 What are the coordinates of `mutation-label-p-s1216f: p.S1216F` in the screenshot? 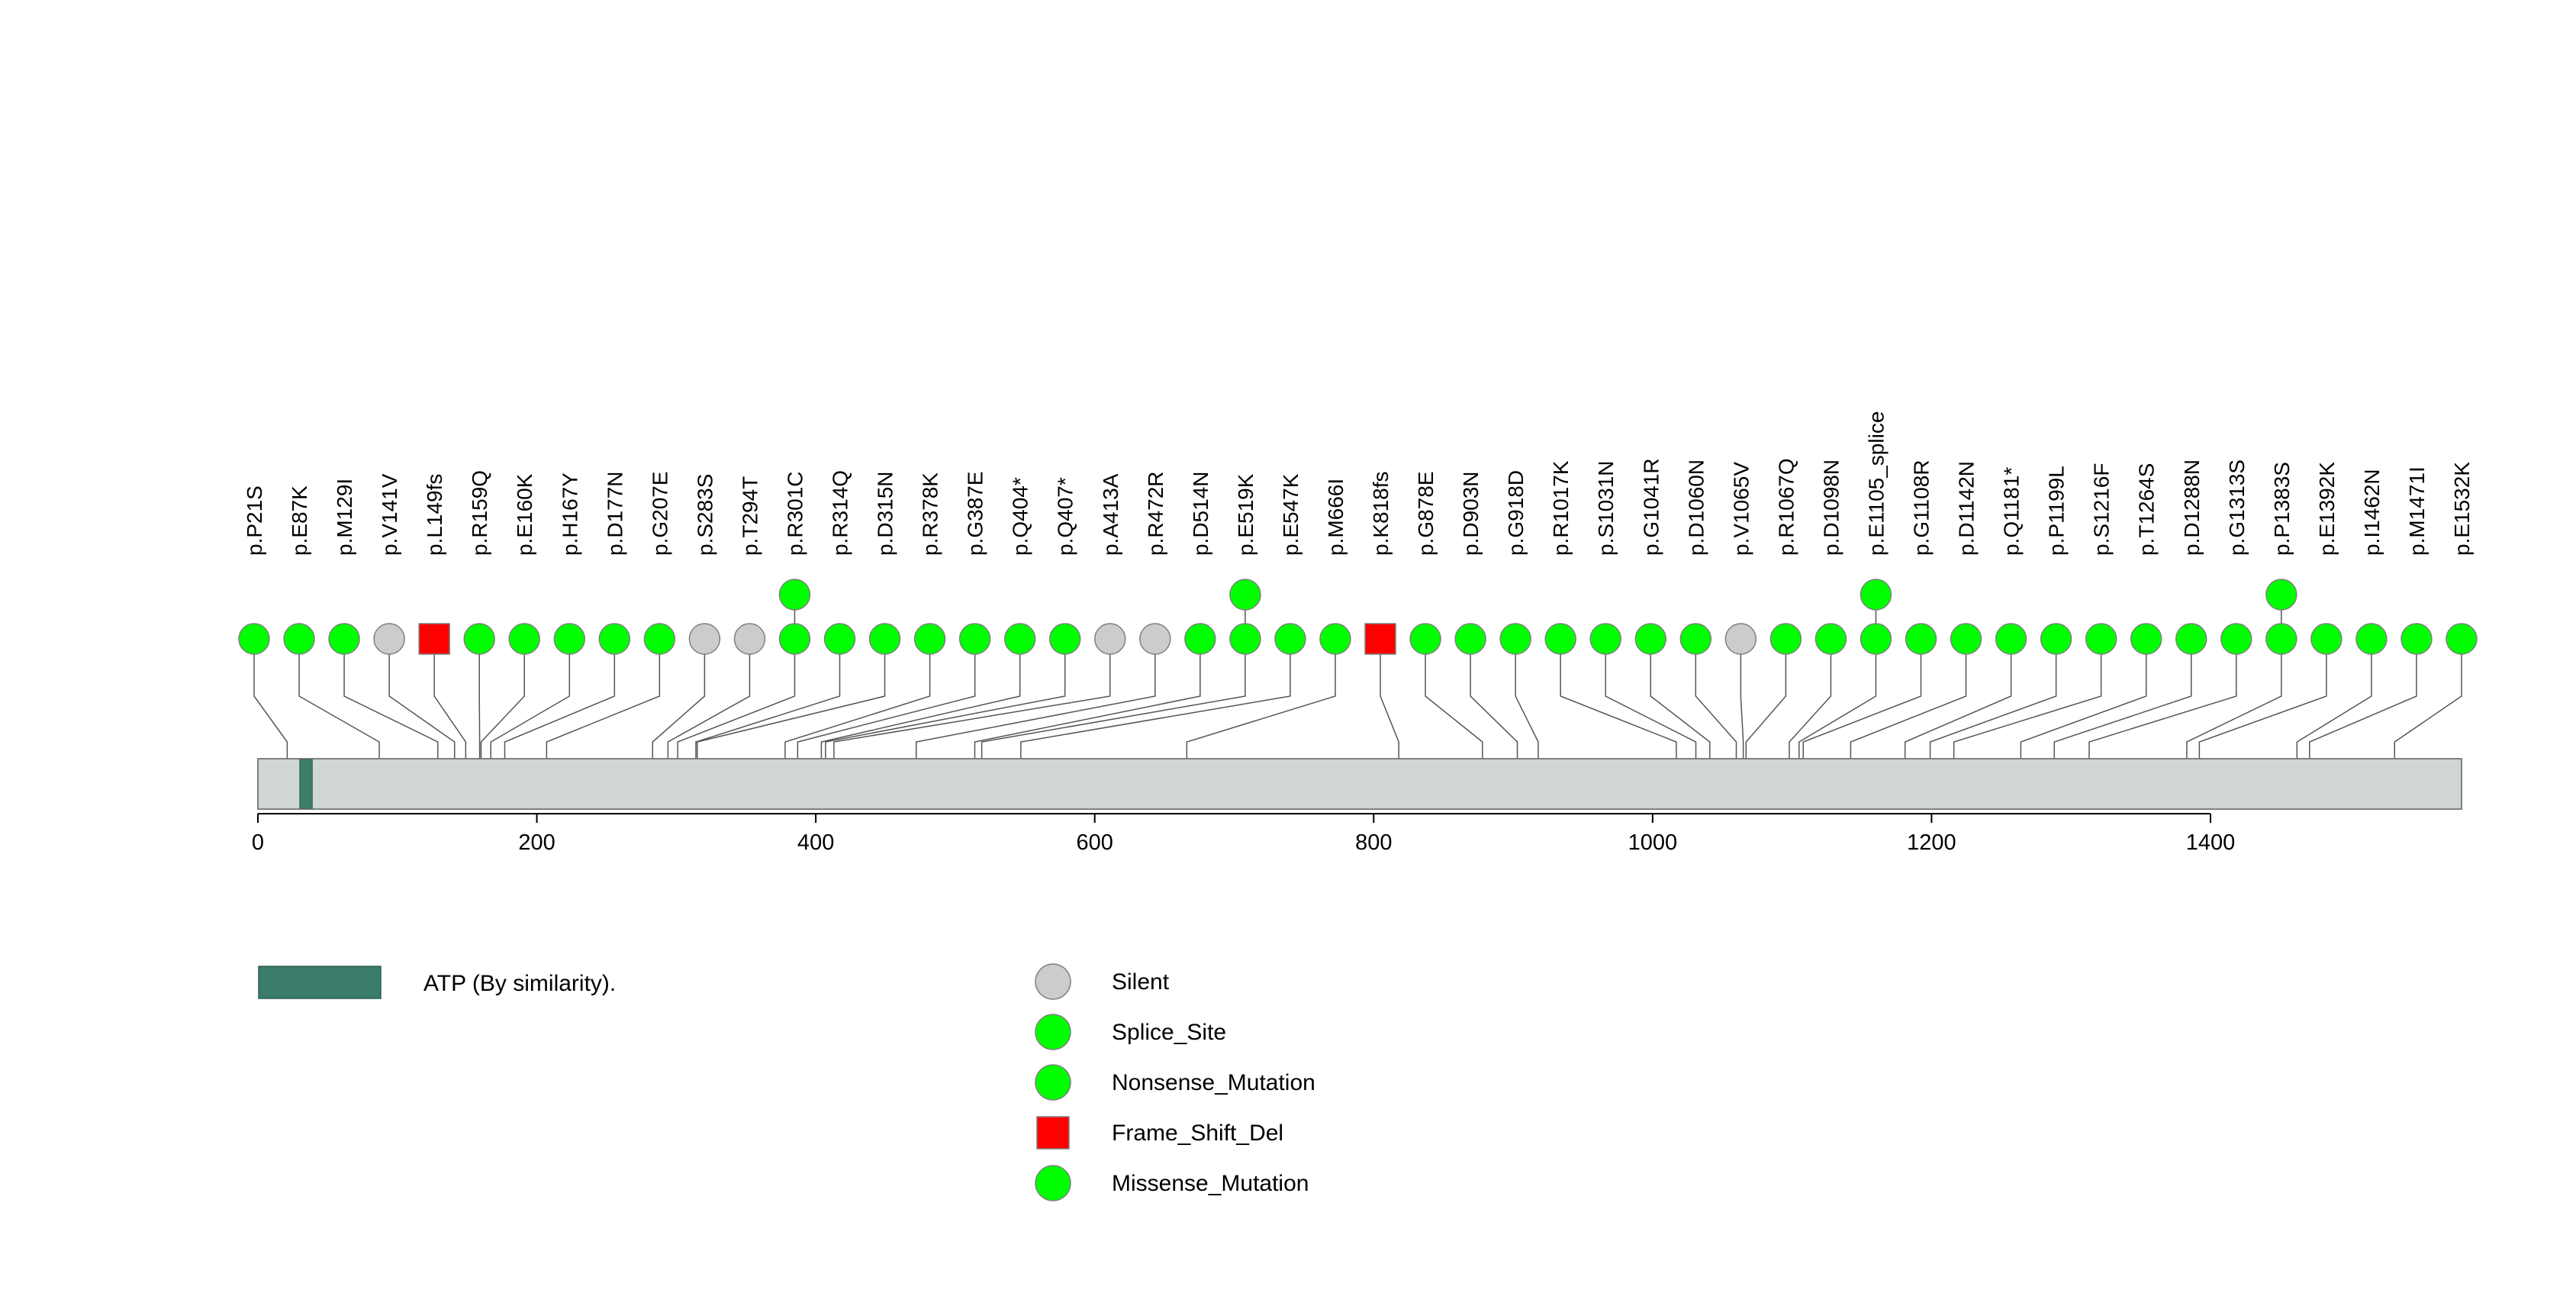 It's located at (2102, 509).